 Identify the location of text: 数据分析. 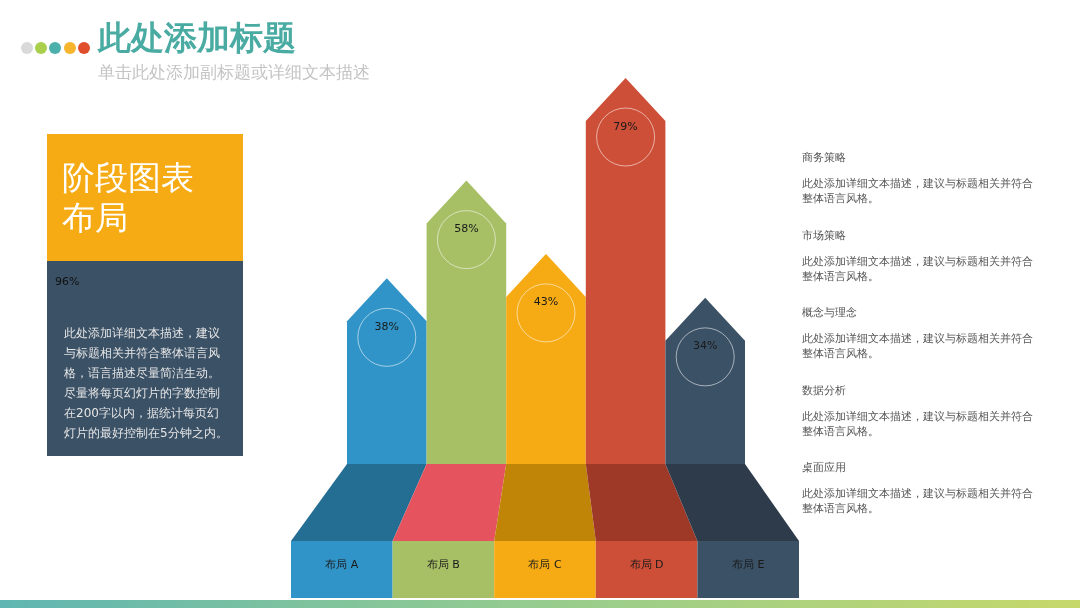
(824, 389).